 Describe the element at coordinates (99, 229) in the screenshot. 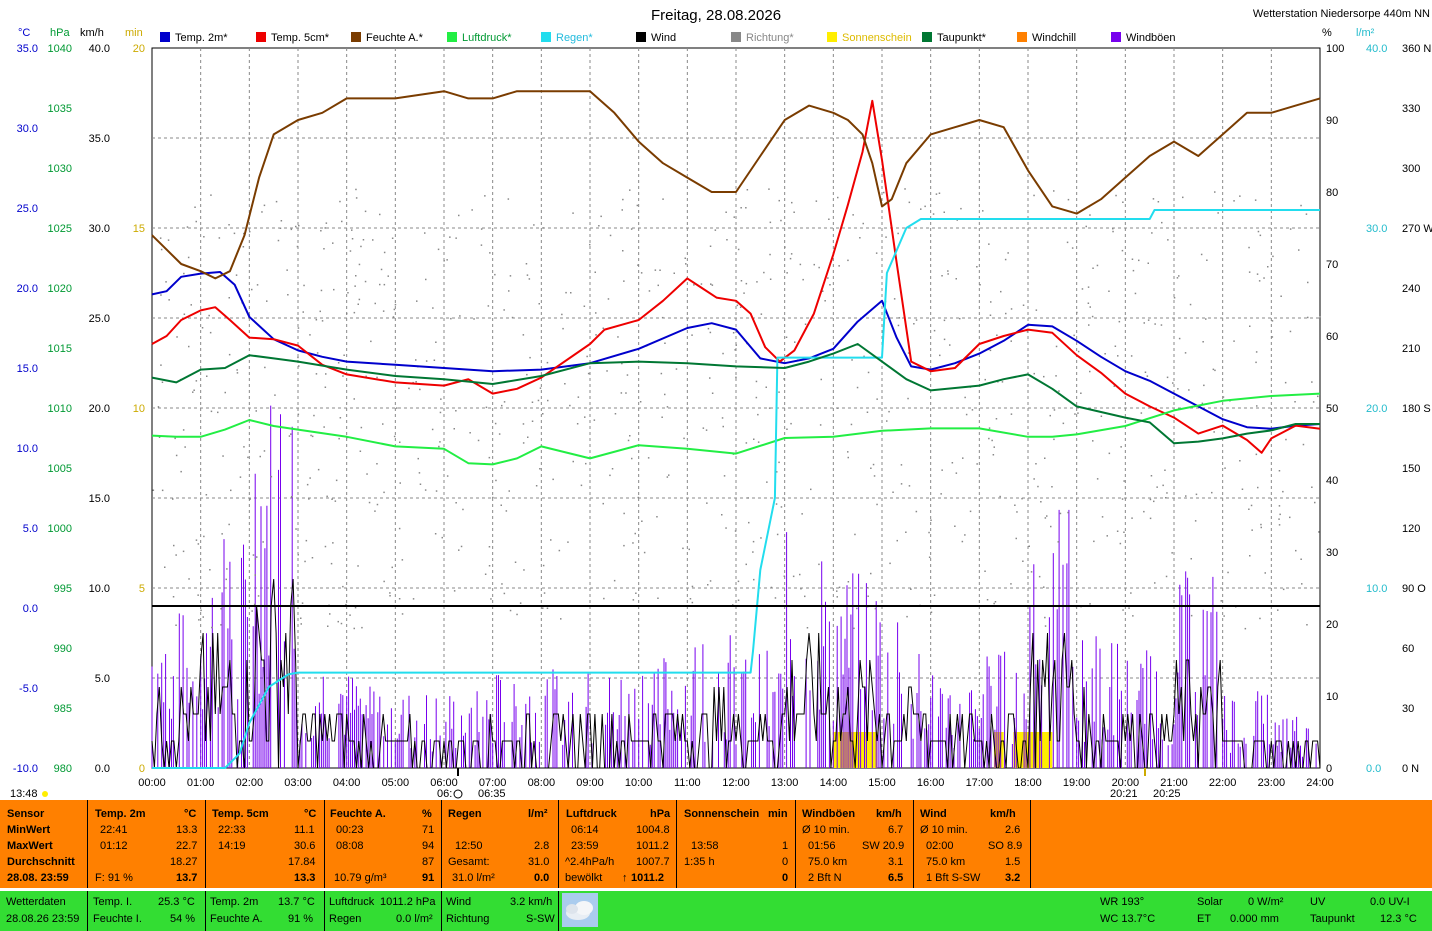

I see `wind-tick: 30.0` at that location.